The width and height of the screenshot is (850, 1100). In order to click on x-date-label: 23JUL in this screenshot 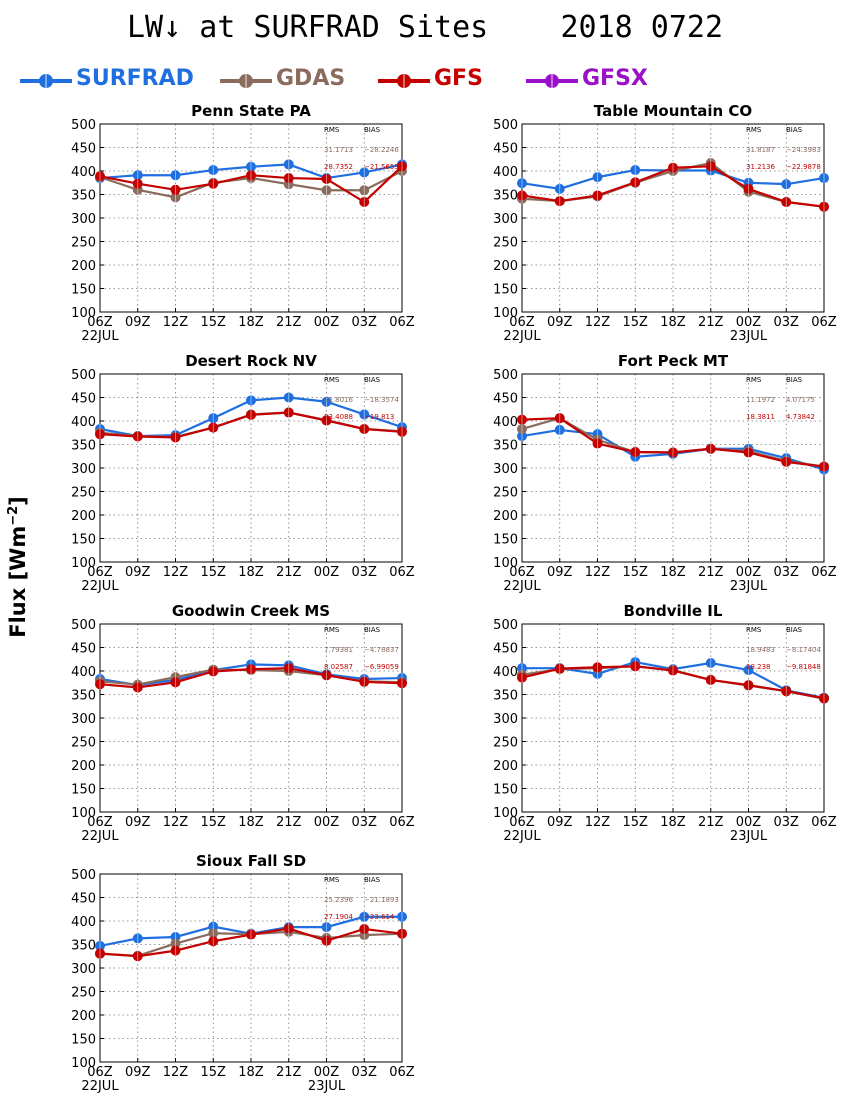, I will do `click(749, 836)`.